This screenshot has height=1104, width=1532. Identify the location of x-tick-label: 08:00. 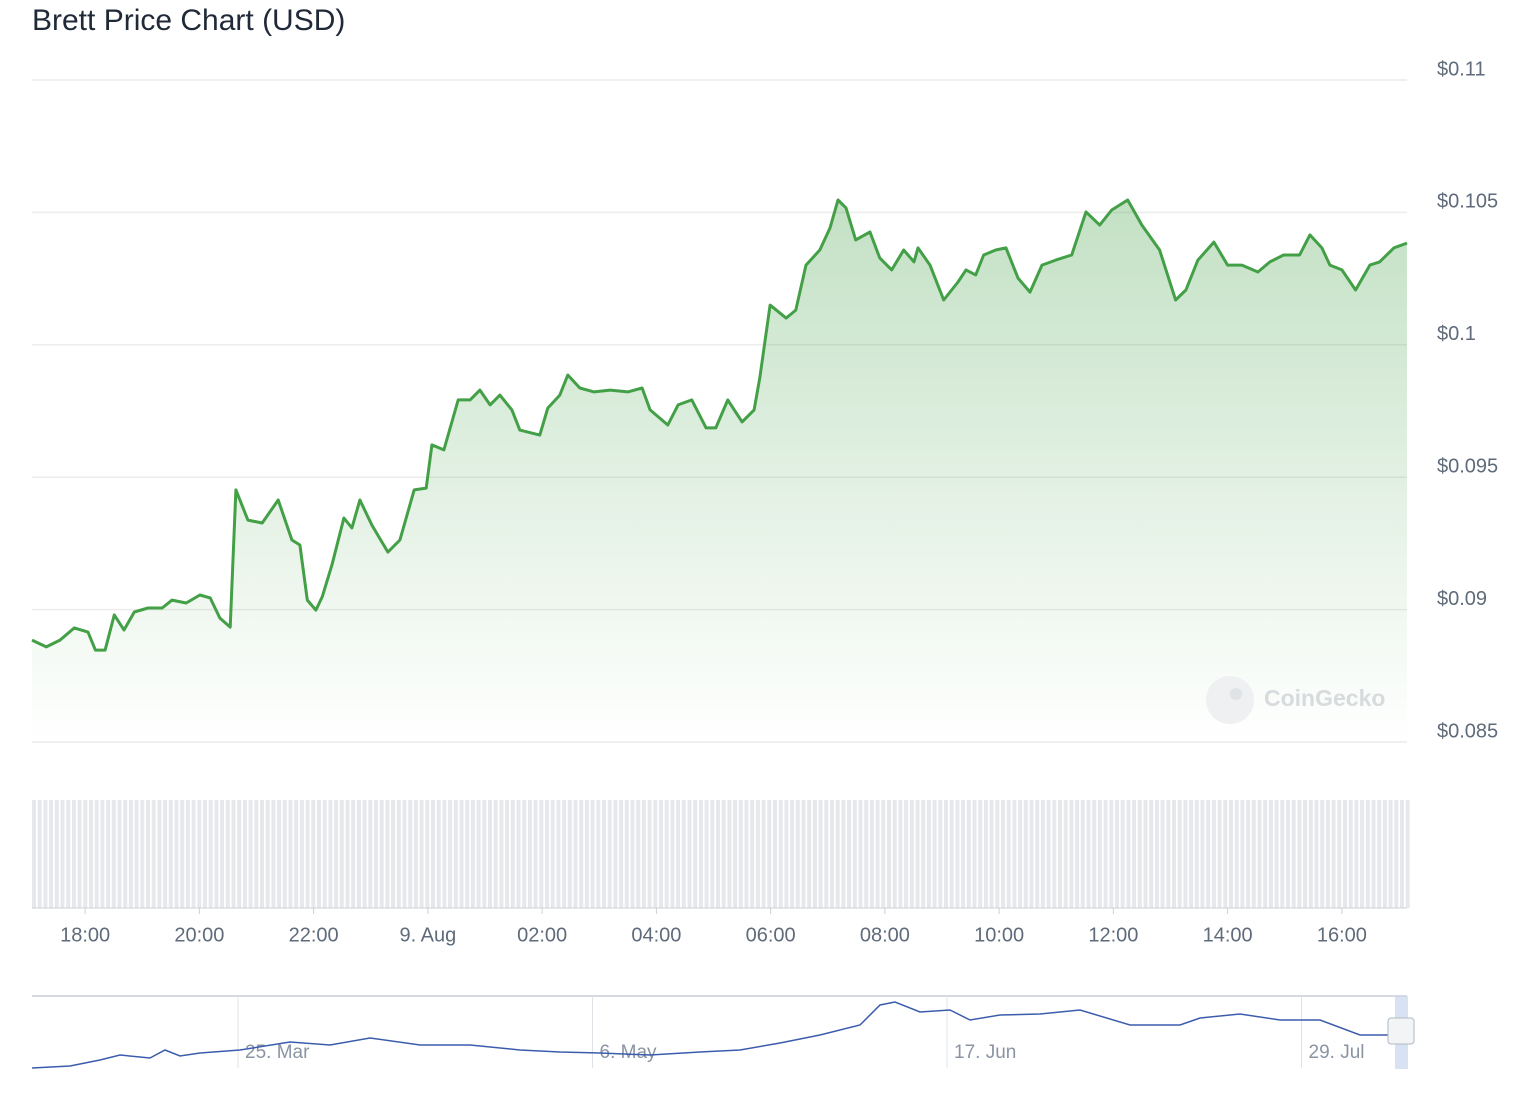
(885, 935).